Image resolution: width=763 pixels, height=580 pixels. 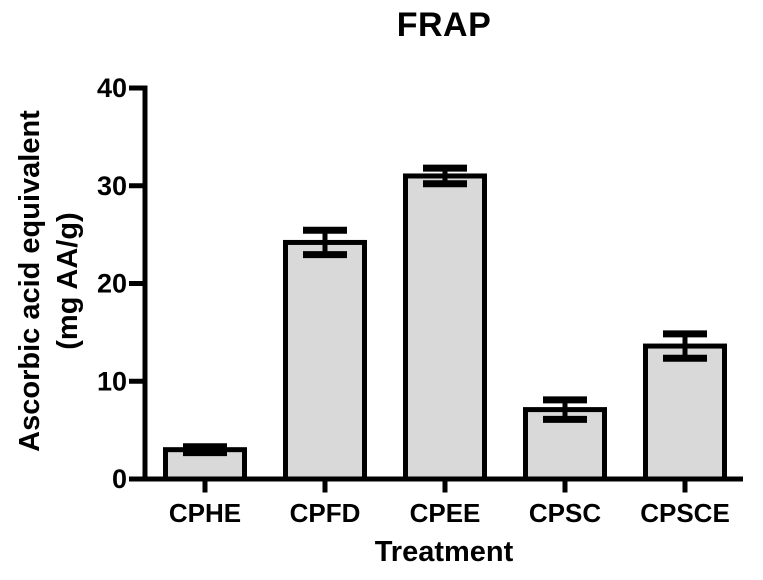 I want to click on y-tick-label-20: 20, so click(x=112, y=284).